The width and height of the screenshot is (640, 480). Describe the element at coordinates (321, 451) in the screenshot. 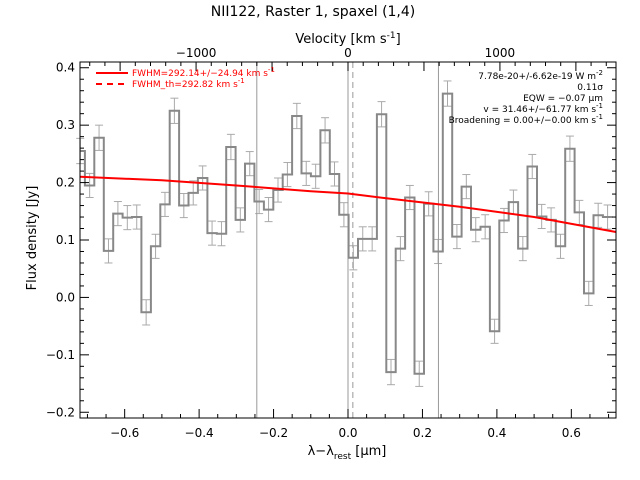

I see `x-axis-label-text: λ−λ` at that location.